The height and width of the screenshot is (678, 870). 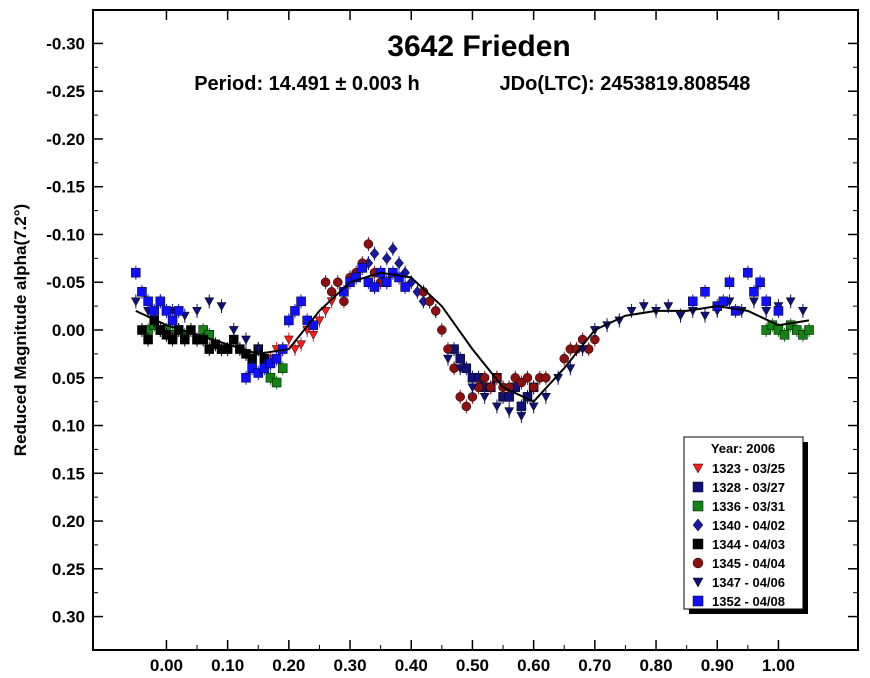 What do you see at coordinates (594, 665) in the screenshot?
I see `x-tick-label: 0.70` at bounding box center [594, 665].